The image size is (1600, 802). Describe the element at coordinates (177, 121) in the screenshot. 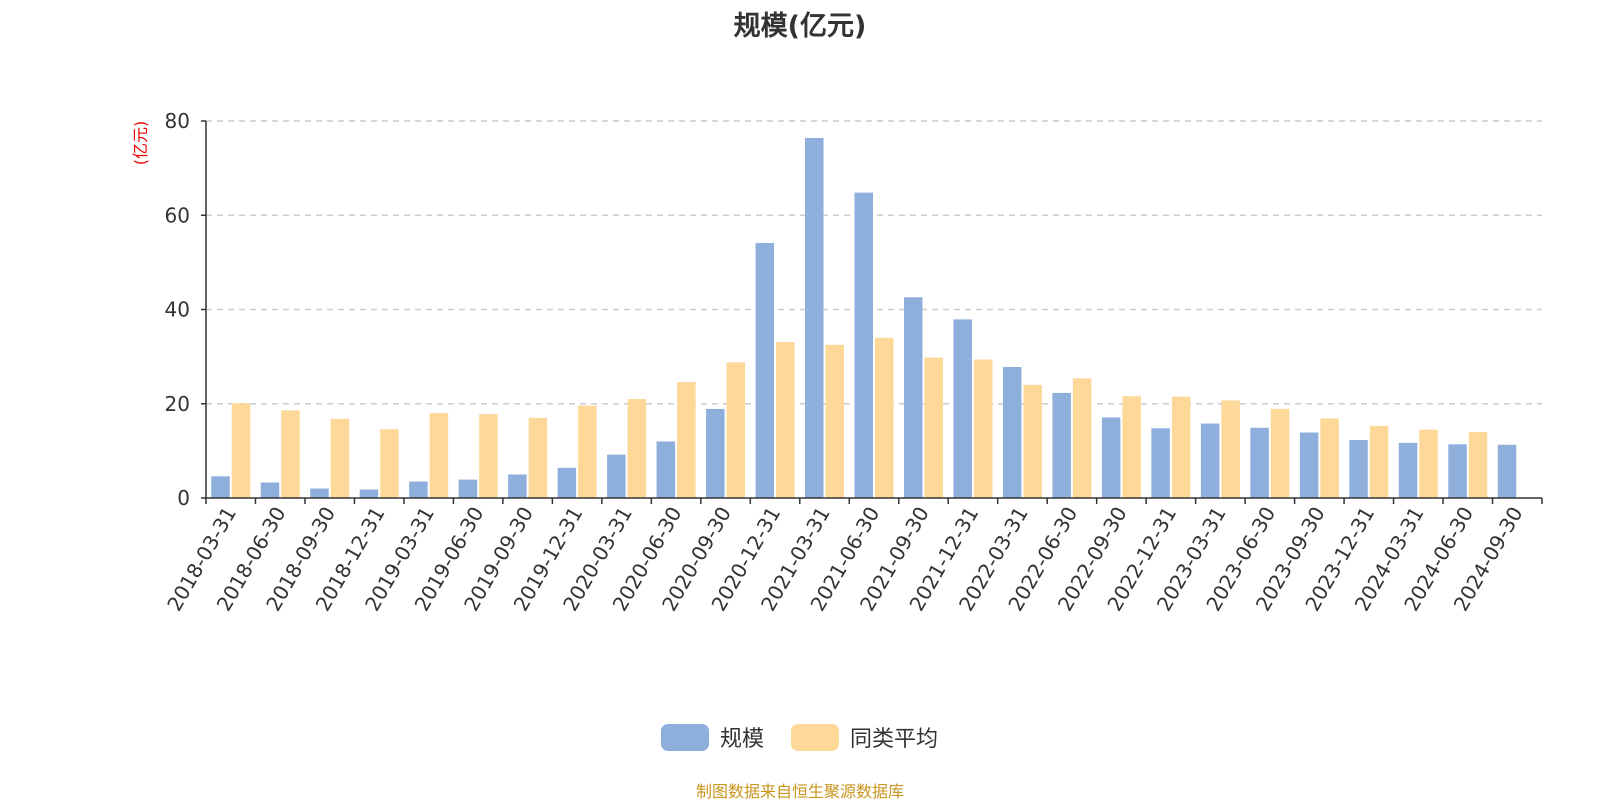

I see `y-tick-label: 80` at that location.